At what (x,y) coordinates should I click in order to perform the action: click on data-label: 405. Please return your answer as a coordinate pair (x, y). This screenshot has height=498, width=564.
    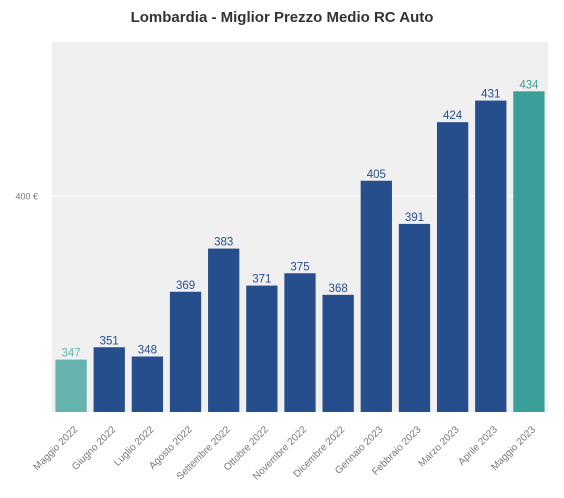
    Looking at the image, I should click on (376, 175).